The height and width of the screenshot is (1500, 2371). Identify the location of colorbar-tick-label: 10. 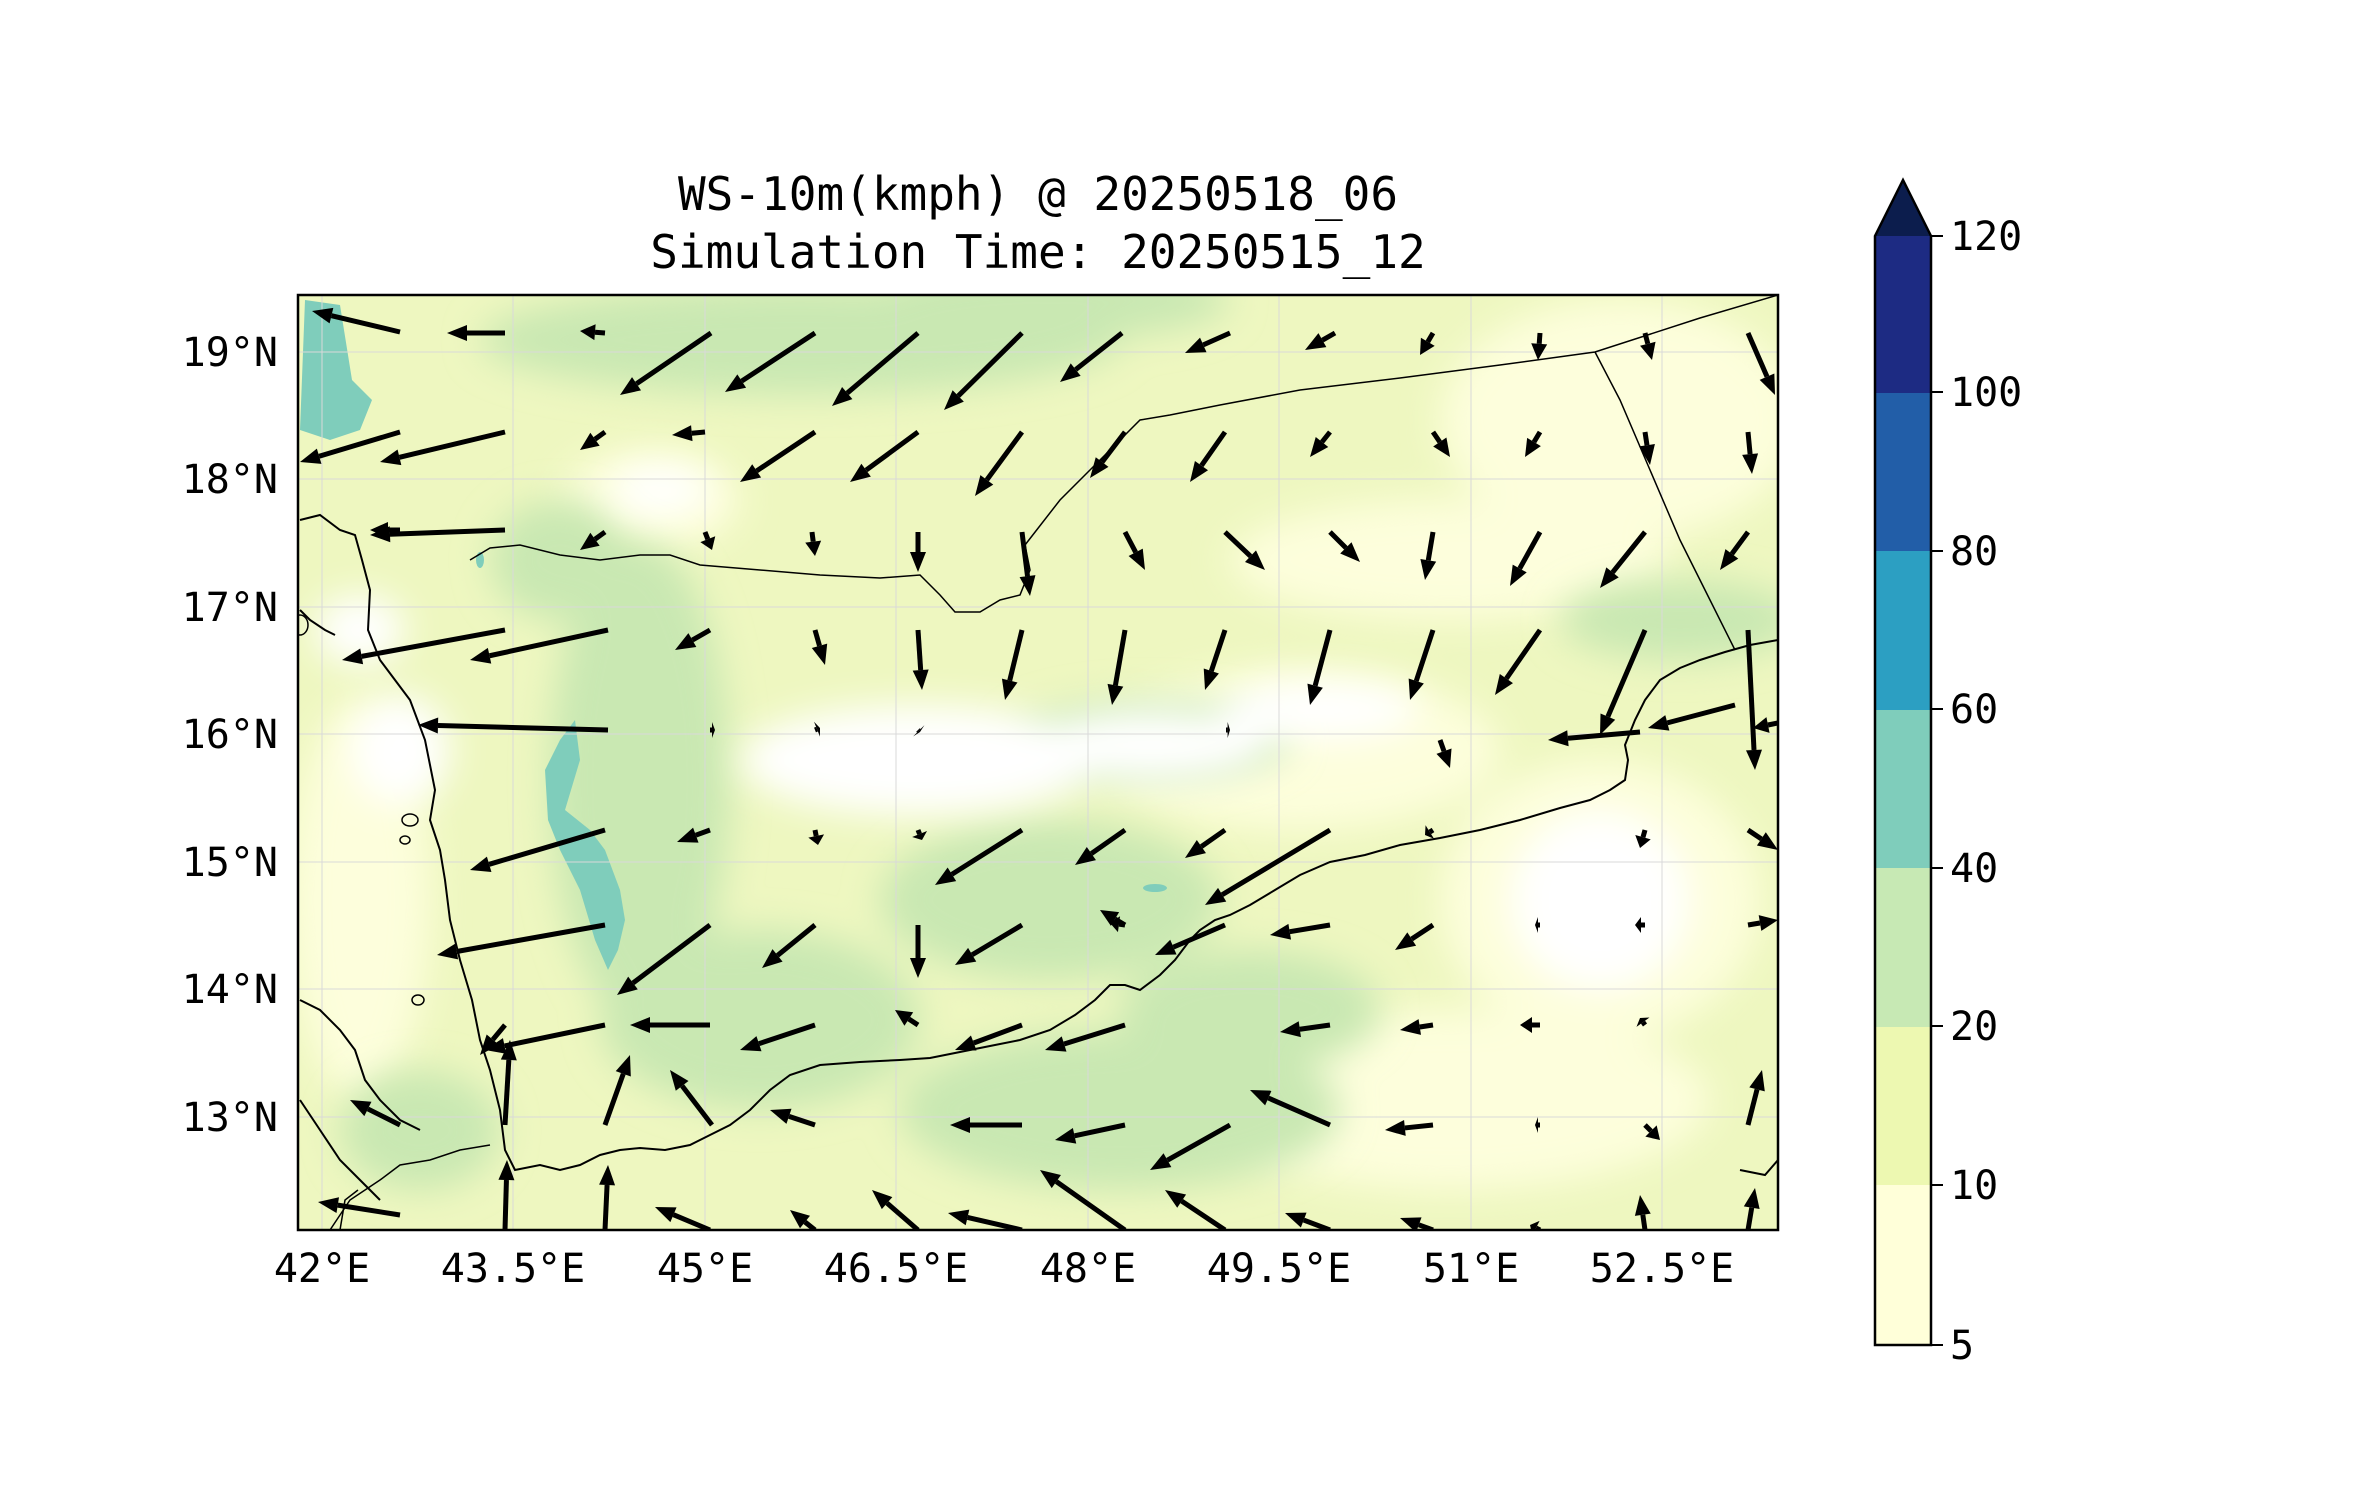
(1974, 1186).